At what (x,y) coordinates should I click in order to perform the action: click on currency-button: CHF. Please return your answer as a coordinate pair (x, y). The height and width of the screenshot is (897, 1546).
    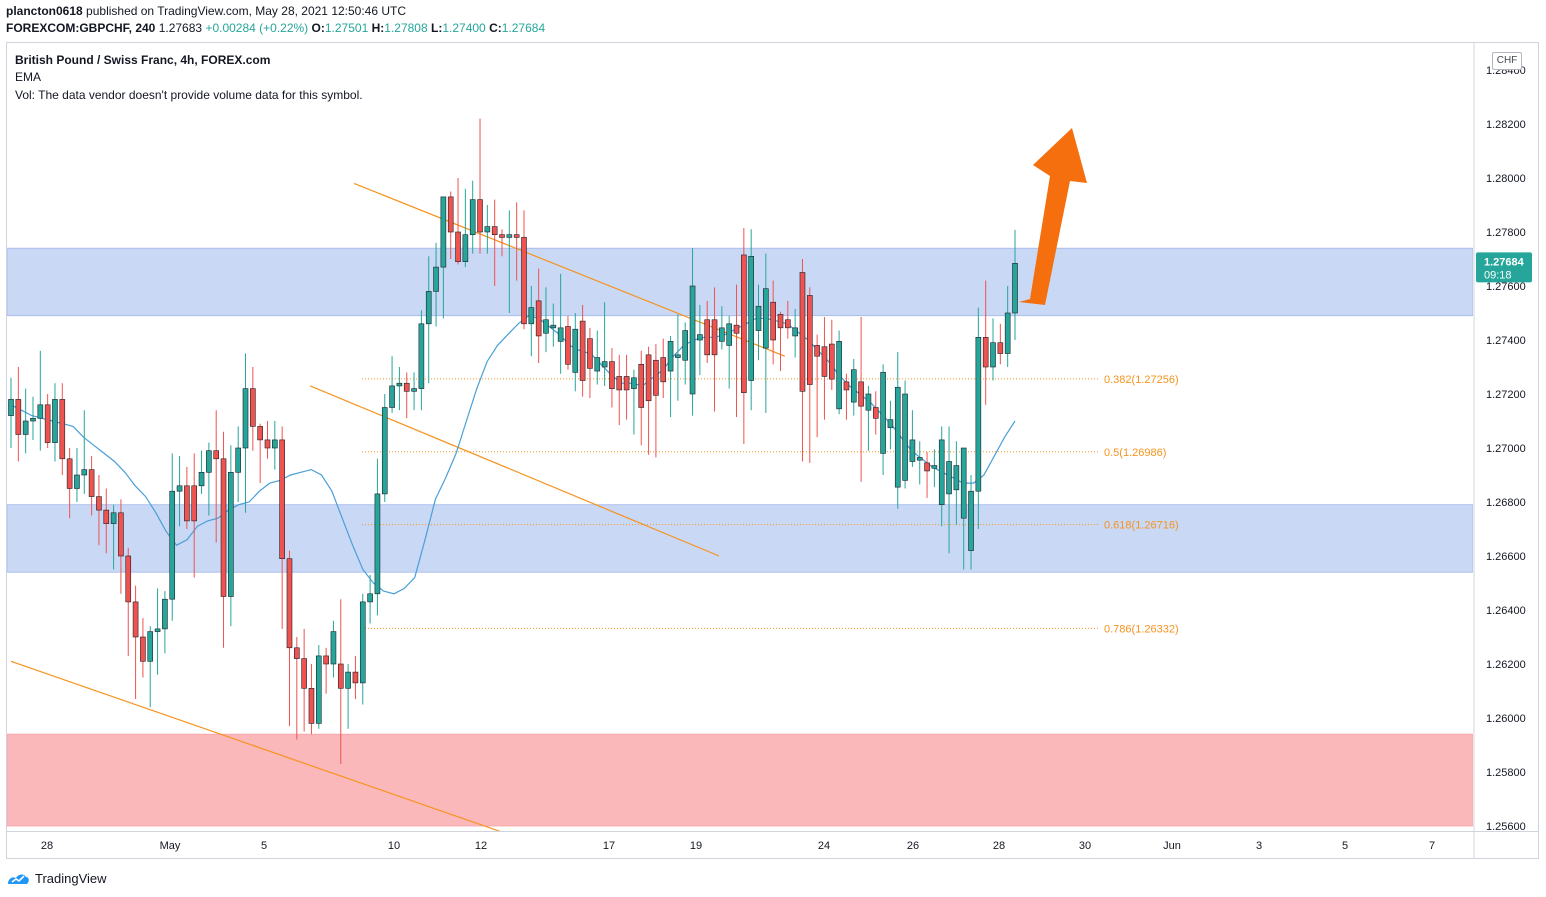
    Looking at the image, I should click on (1507, 61).